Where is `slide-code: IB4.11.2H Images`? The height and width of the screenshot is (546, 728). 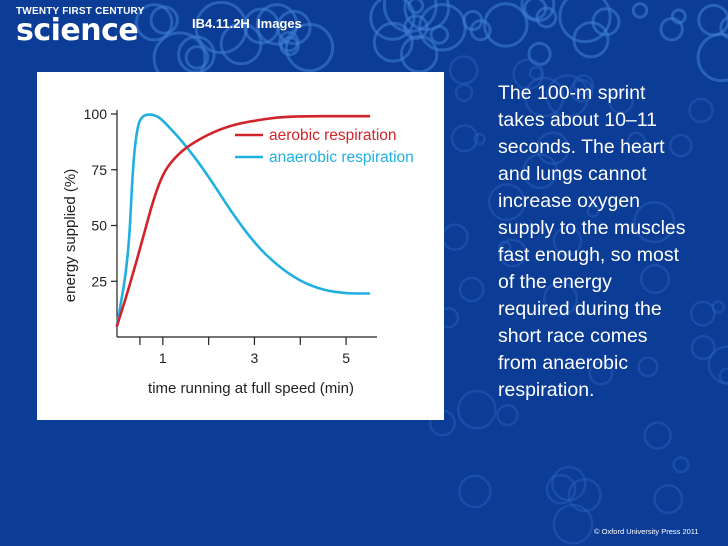 slide-code: IB4.11.2H Images is located at coordinates (247, 23).